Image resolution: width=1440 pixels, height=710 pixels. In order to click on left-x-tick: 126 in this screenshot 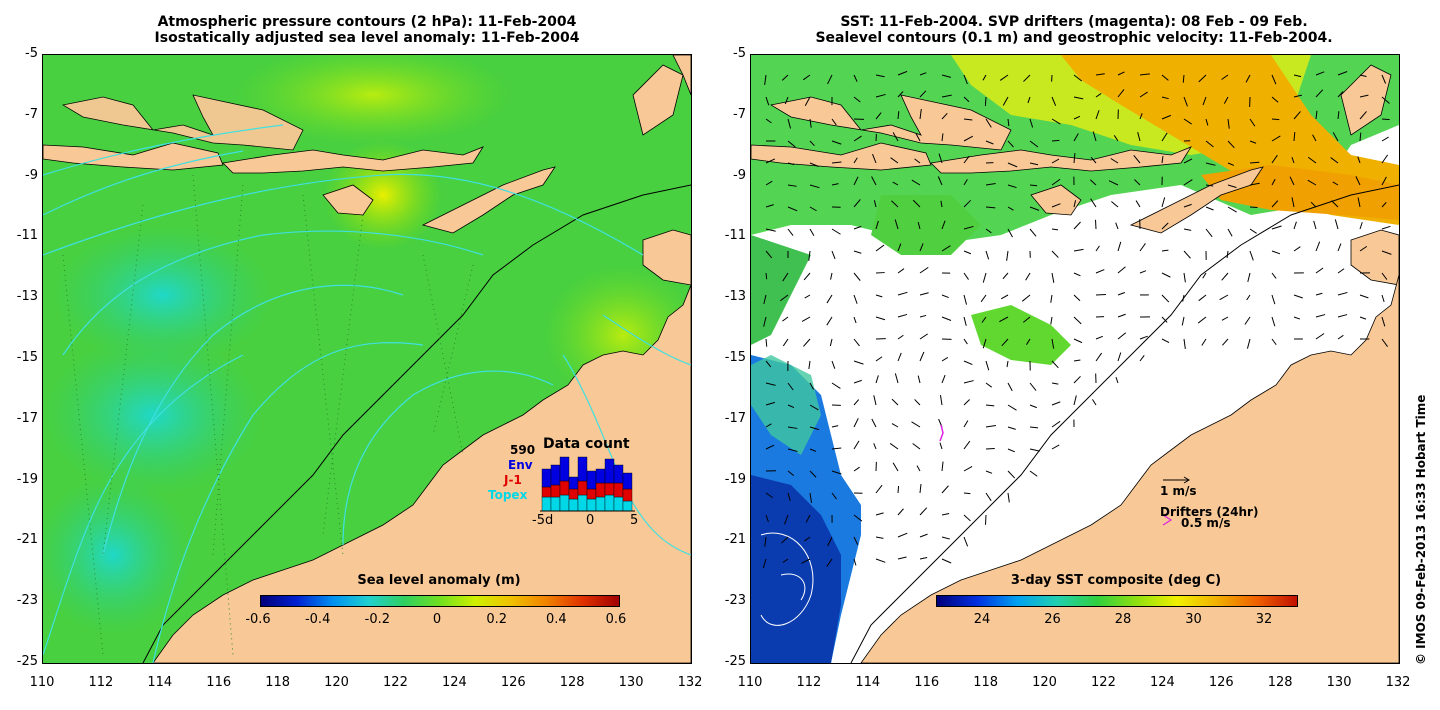, I will do `click(513, 682)`.